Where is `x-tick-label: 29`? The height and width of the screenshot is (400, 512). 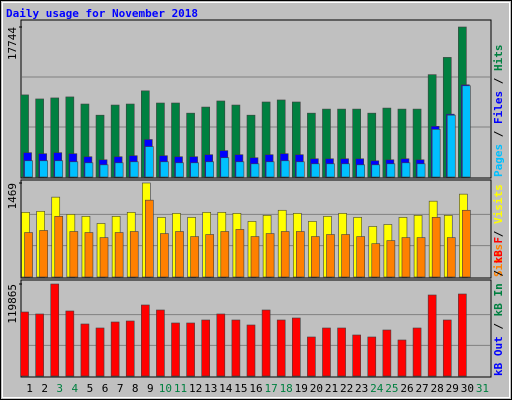 x-tick-label: 29 is located at coordinates (452, 388).